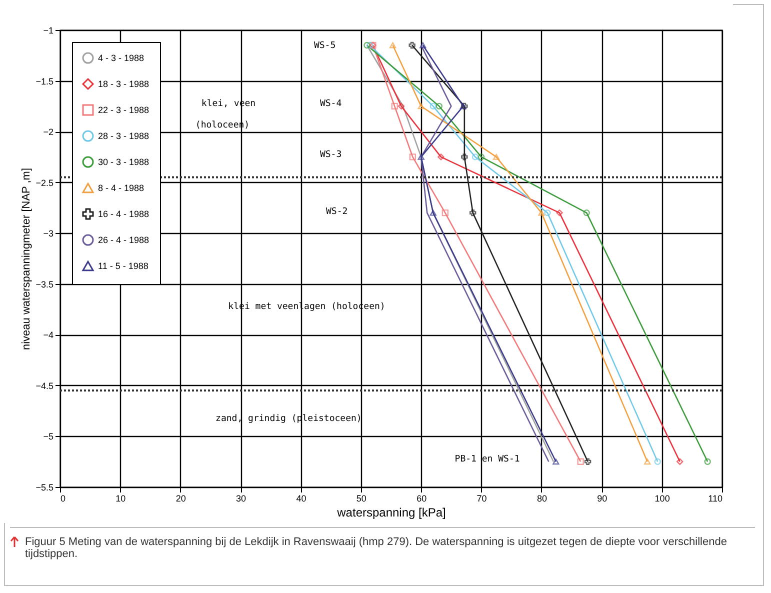  Describe the element at coordinates (487, 459) in the screenshot. I see `annotation: PB-1 en WS-1` at that location.